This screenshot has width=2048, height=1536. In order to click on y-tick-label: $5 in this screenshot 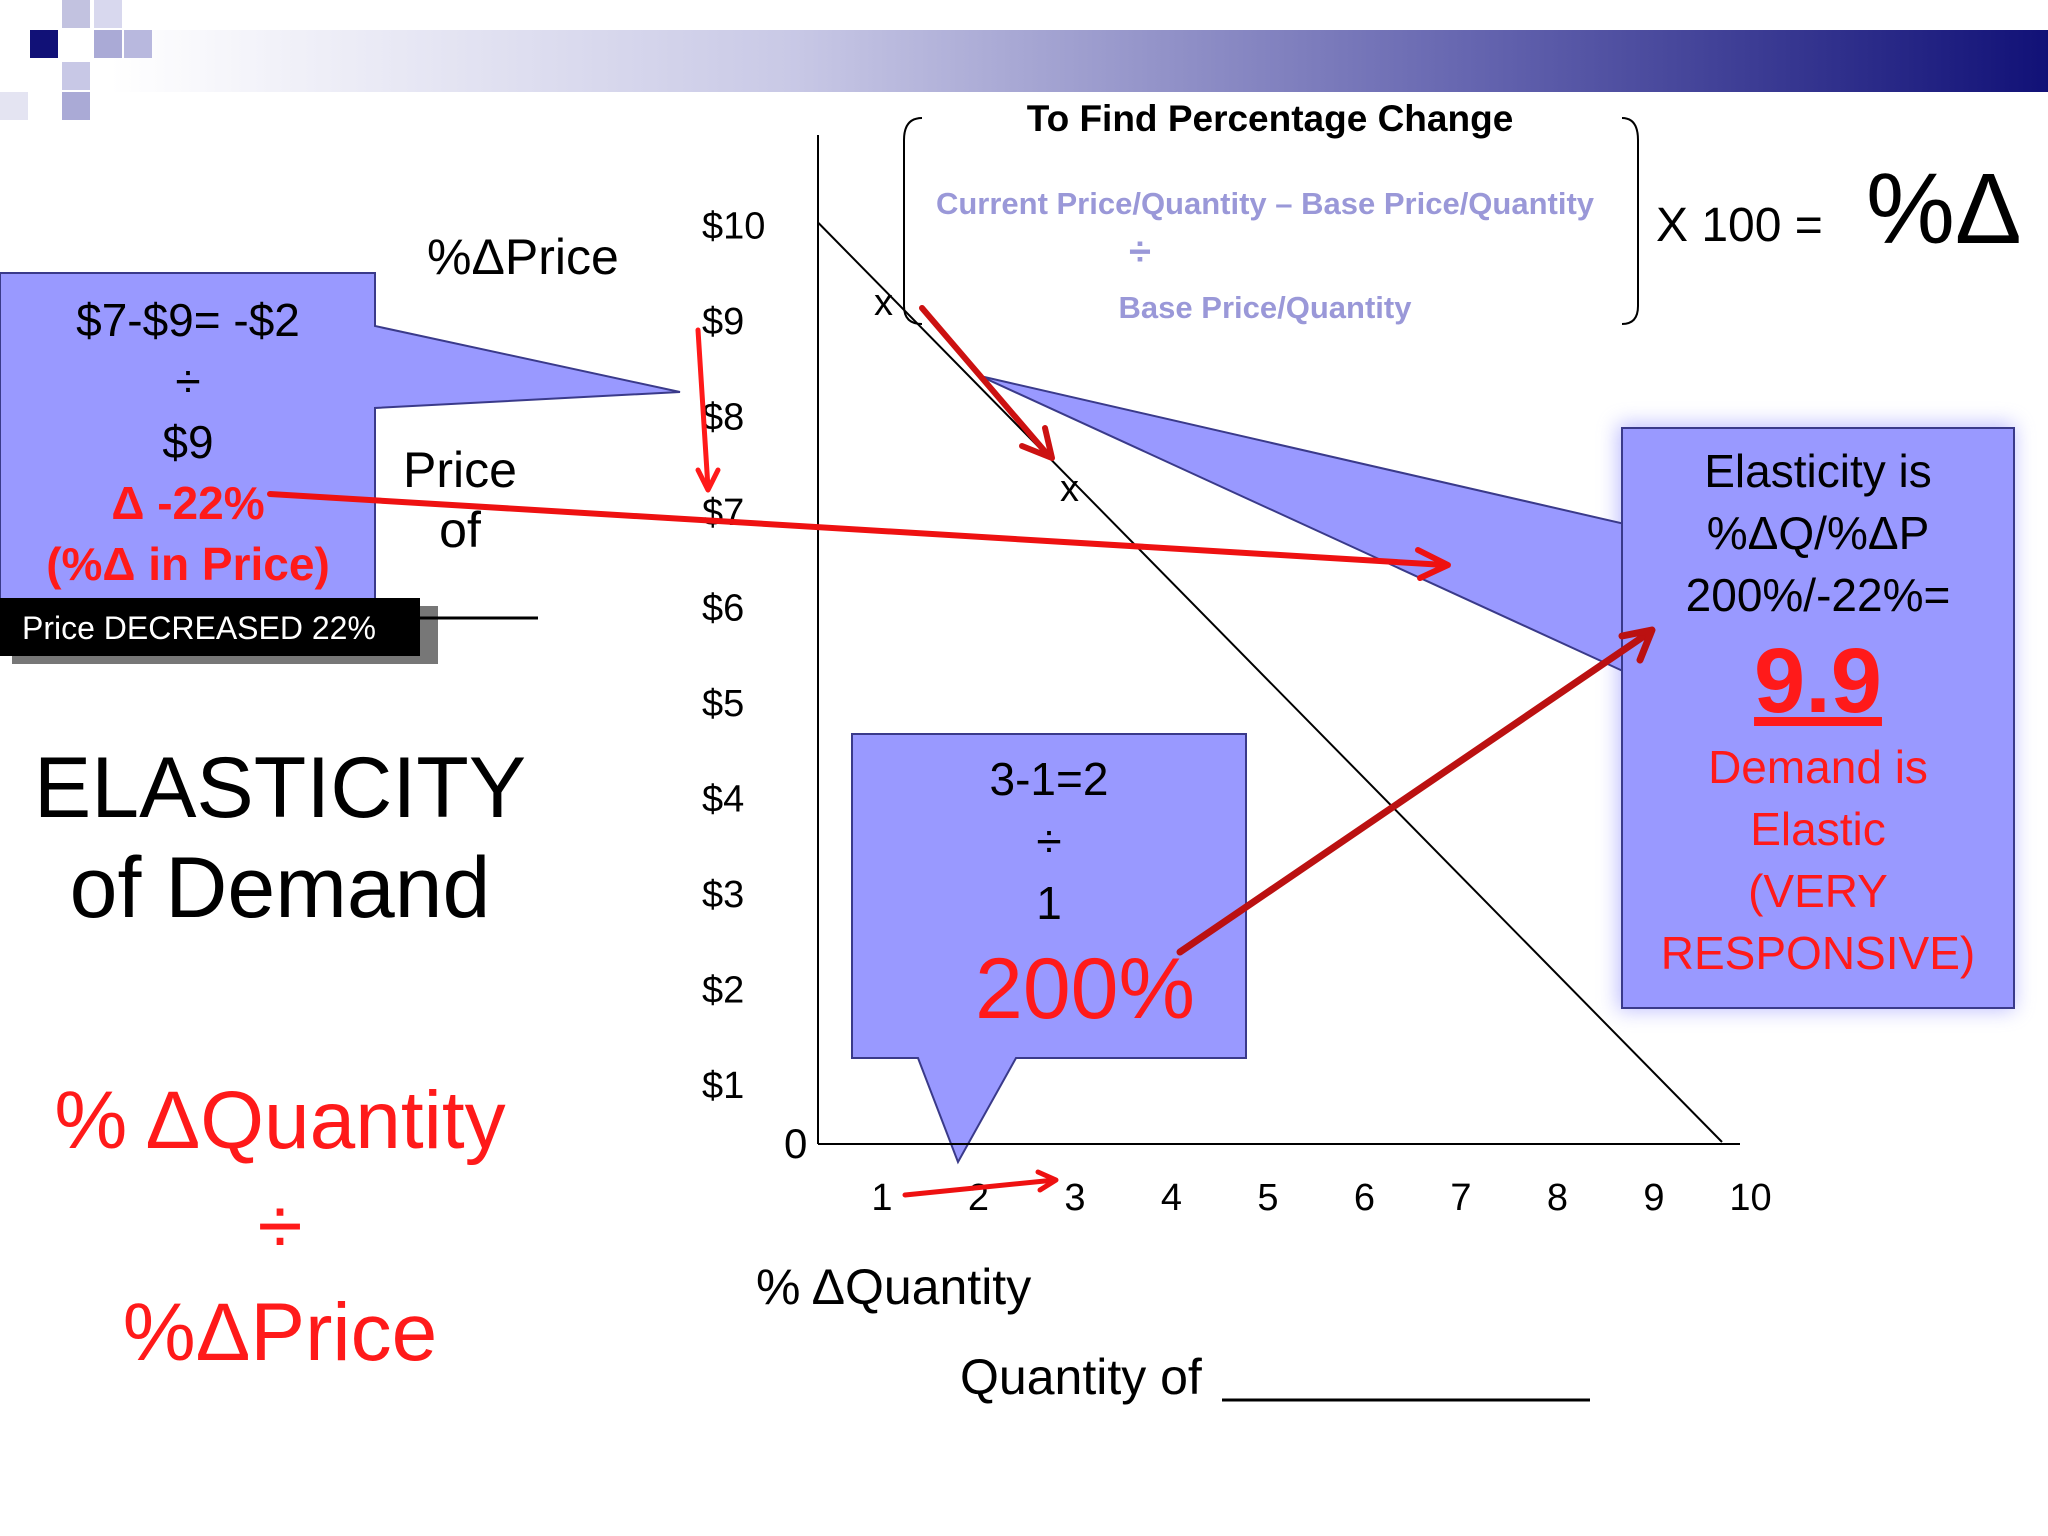, I will do `click(723, 704)`.